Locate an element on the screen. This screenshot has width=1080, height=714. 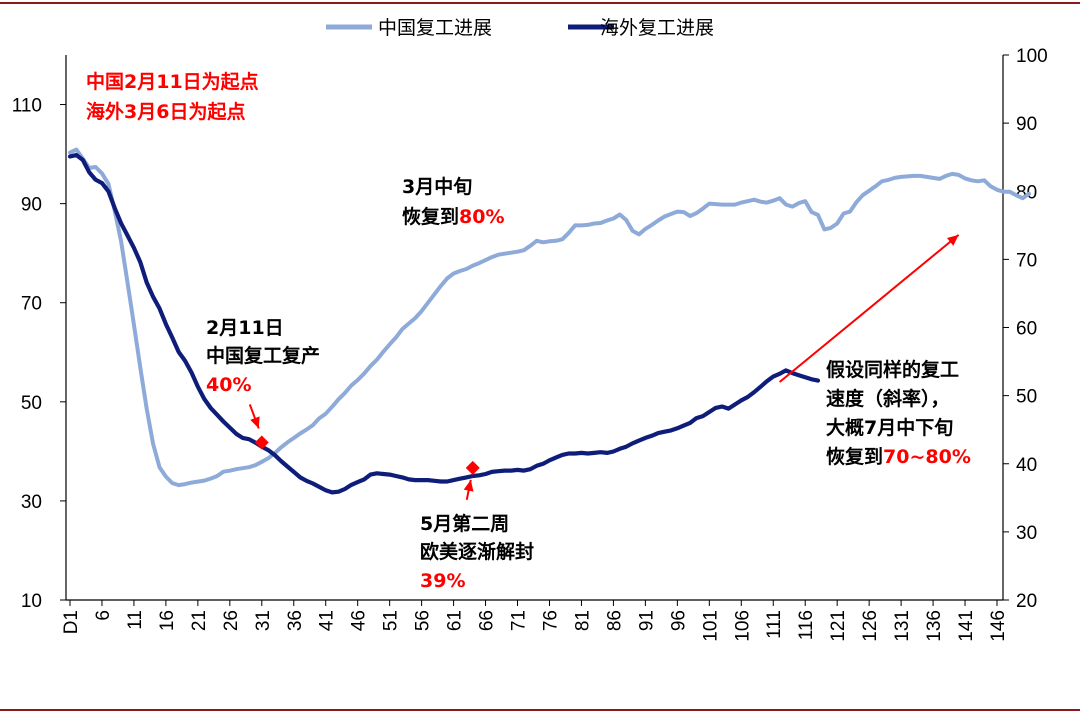
annotation-overseas-may: 5月第二周 欧美逐渐解封 39% is located at coordinates (477, 552).